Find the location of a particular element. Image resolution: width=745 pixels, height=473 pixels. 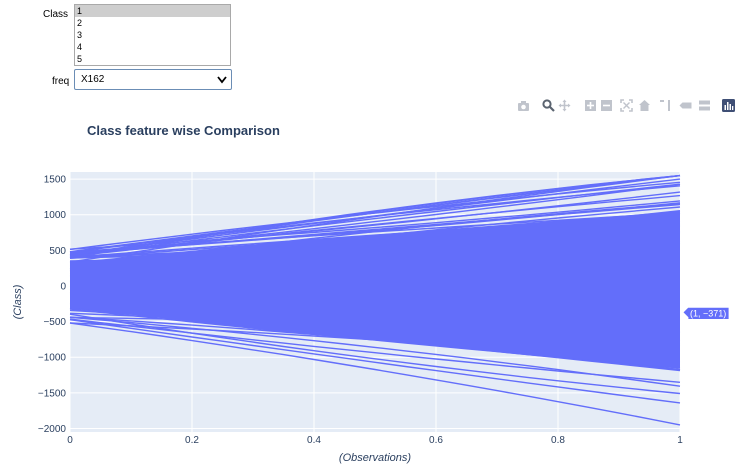

class-option: 1 is located at coordinates (152, 11).